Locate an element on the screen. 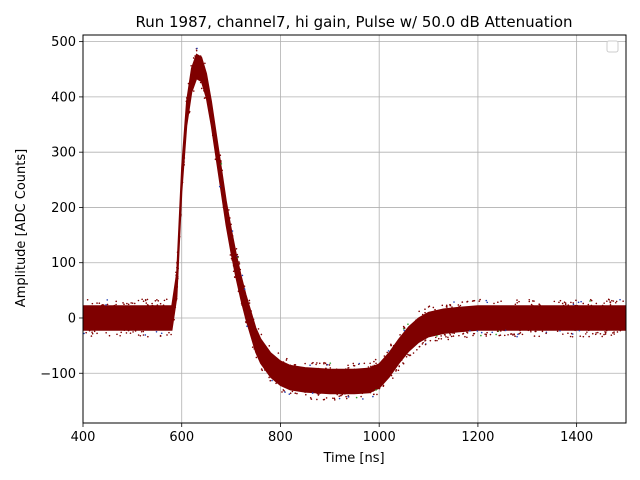  y-axis: −100 0 100 200 300 400 500 is located at coordinates (61, 208).